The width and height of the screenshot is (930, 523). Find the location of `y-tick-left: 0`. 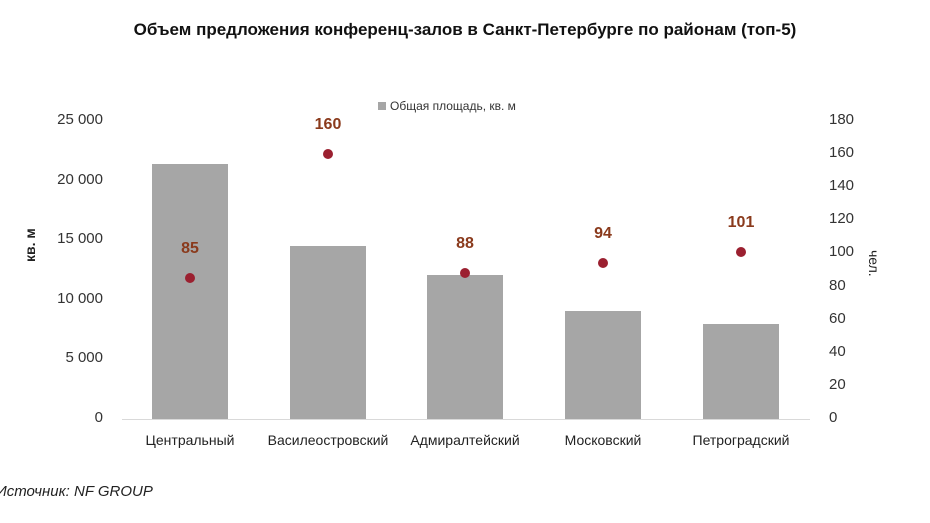

y-tick-left: 0 is located at coordinates (98, 417).